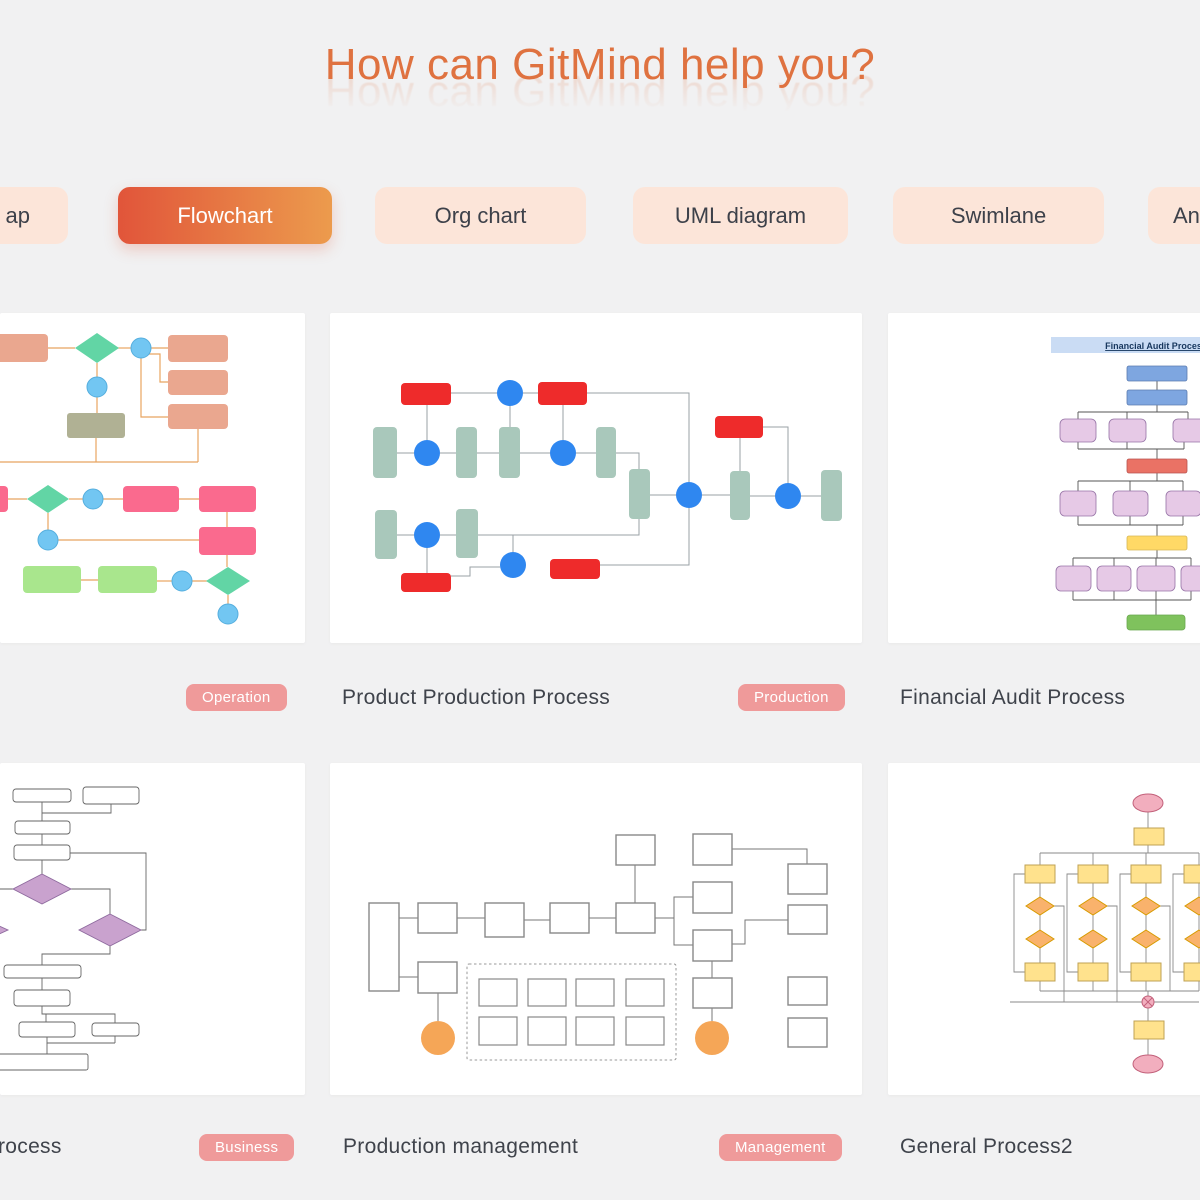 Image resolution: width=1200 pixels, height=1200 pixels. I want to click on tab-mind-map: ap, so click(34, 215).